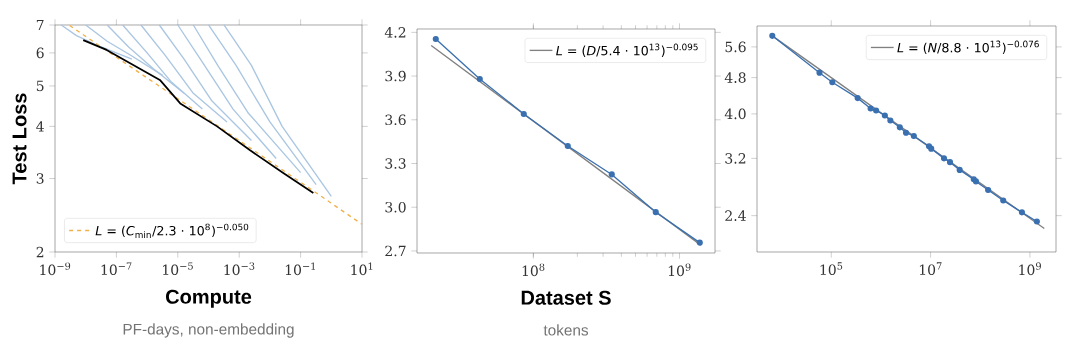  Describe the element at coordinates (116, 269) in the screenshot. I see `x-tick-label: 10$^{−7}$` at that location.